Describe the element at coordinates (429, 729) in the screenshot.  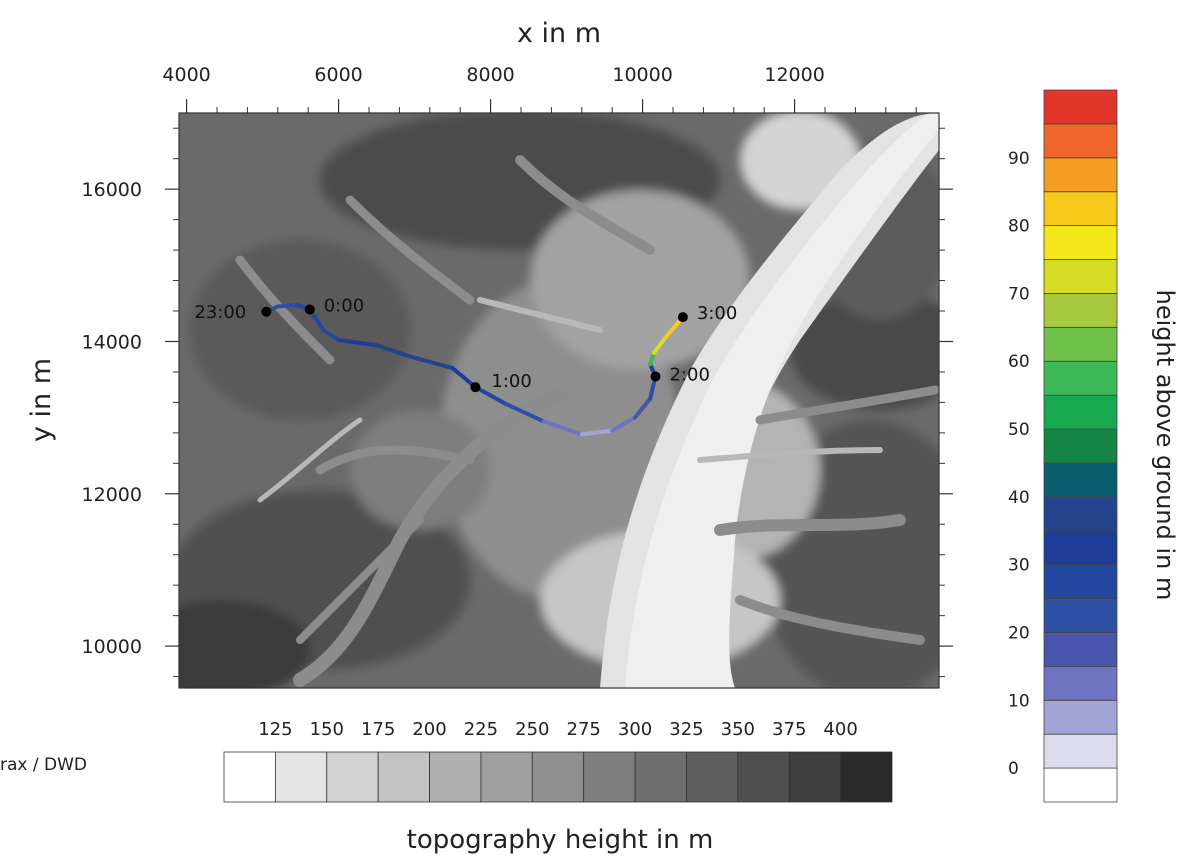
I see `topography-legend-label: 200` at that location.